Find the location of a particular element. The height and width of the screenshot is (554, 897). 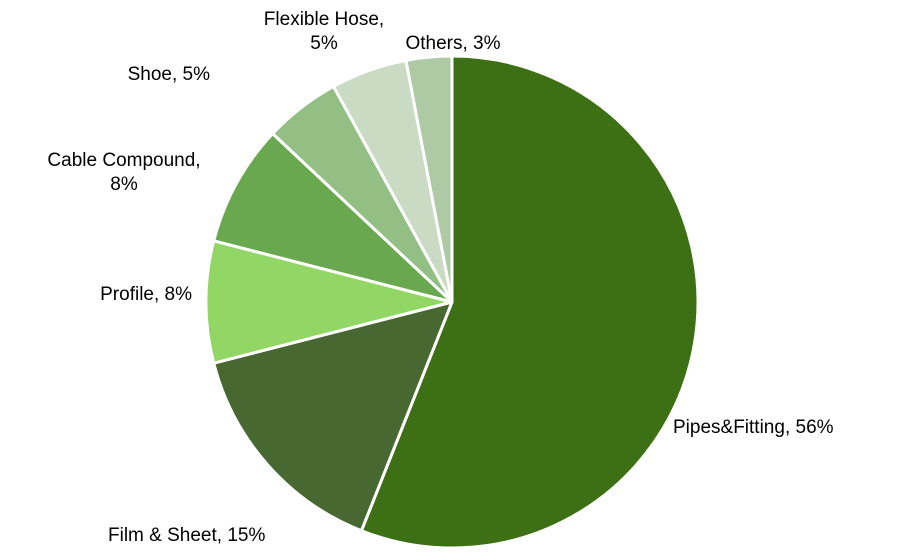

pie-label-line: Cable Compound, is located at coordinates (123, 160).